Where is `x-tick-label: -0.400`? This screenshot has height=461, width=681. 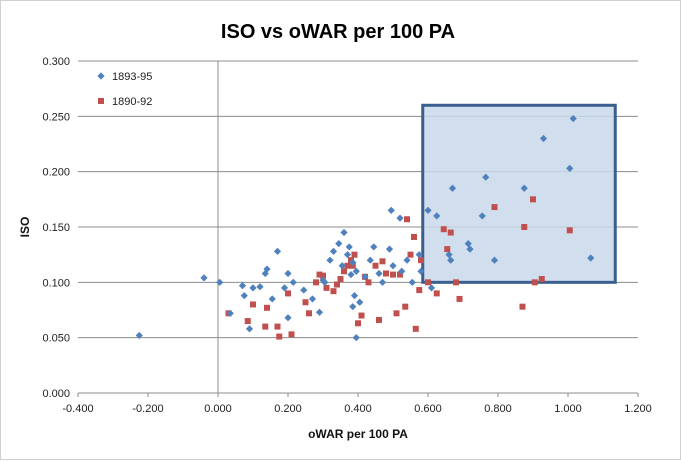 x-tick-label: -0.400 is located at coordinates (77, 409).